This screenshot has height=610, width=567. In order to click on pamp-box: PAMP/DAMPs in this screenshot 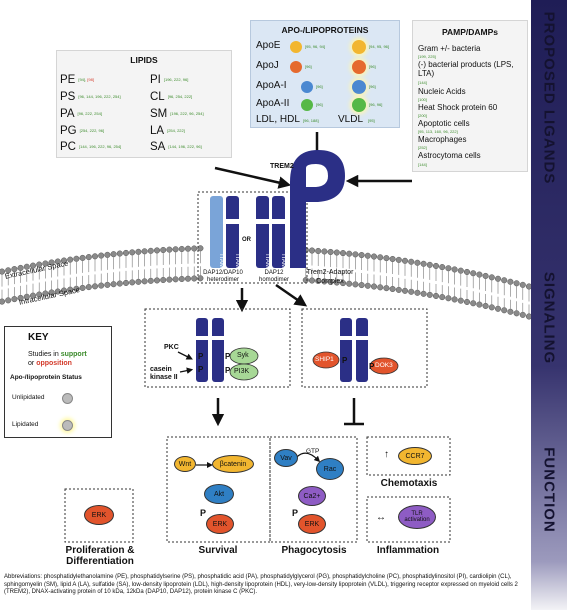, I will do `click(470, 96)`.